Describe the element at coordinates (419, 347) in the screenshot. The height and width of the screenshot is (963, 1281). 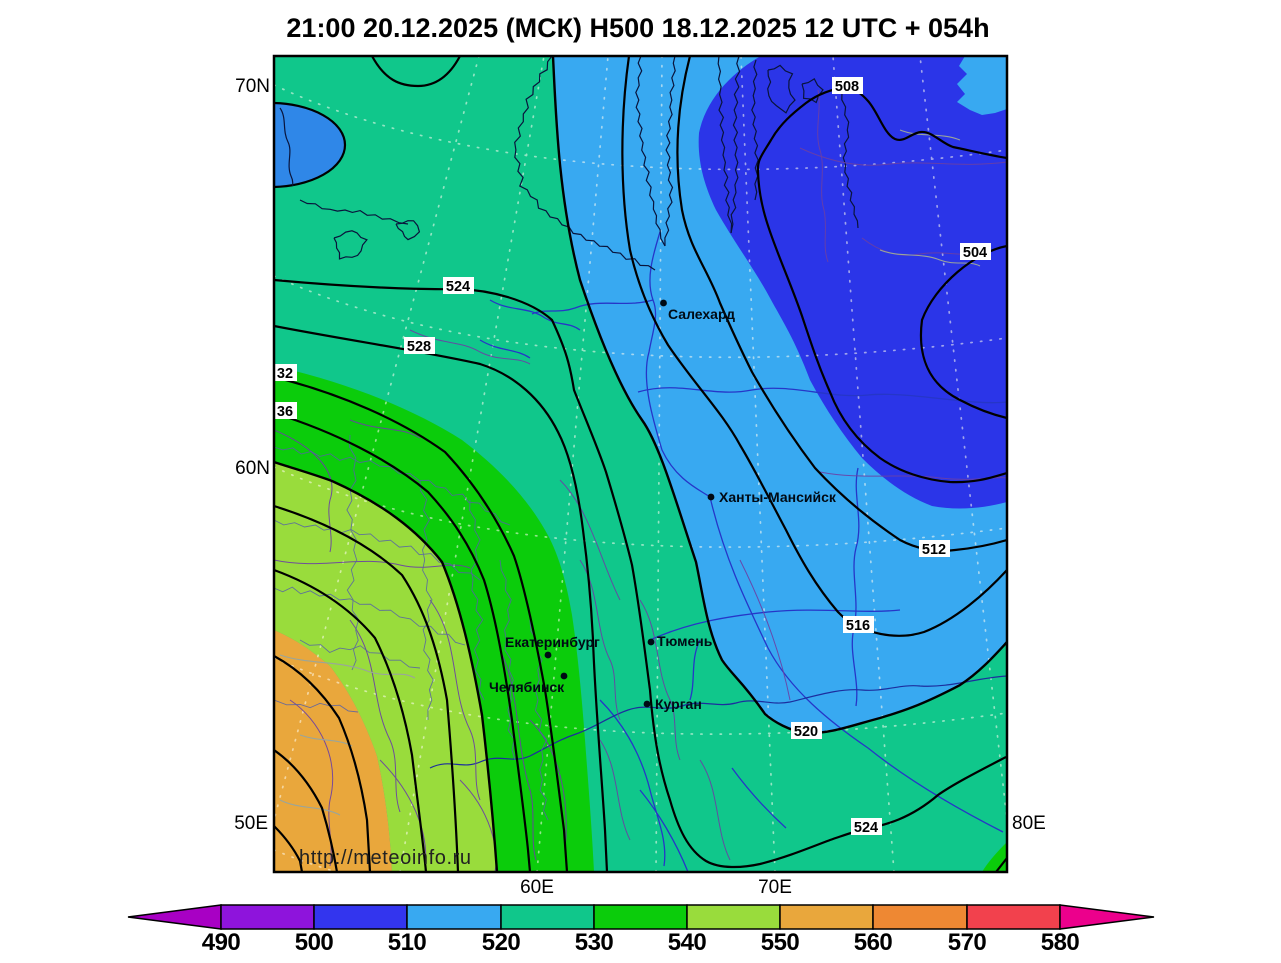
I see `svg-text: 528` at that location.